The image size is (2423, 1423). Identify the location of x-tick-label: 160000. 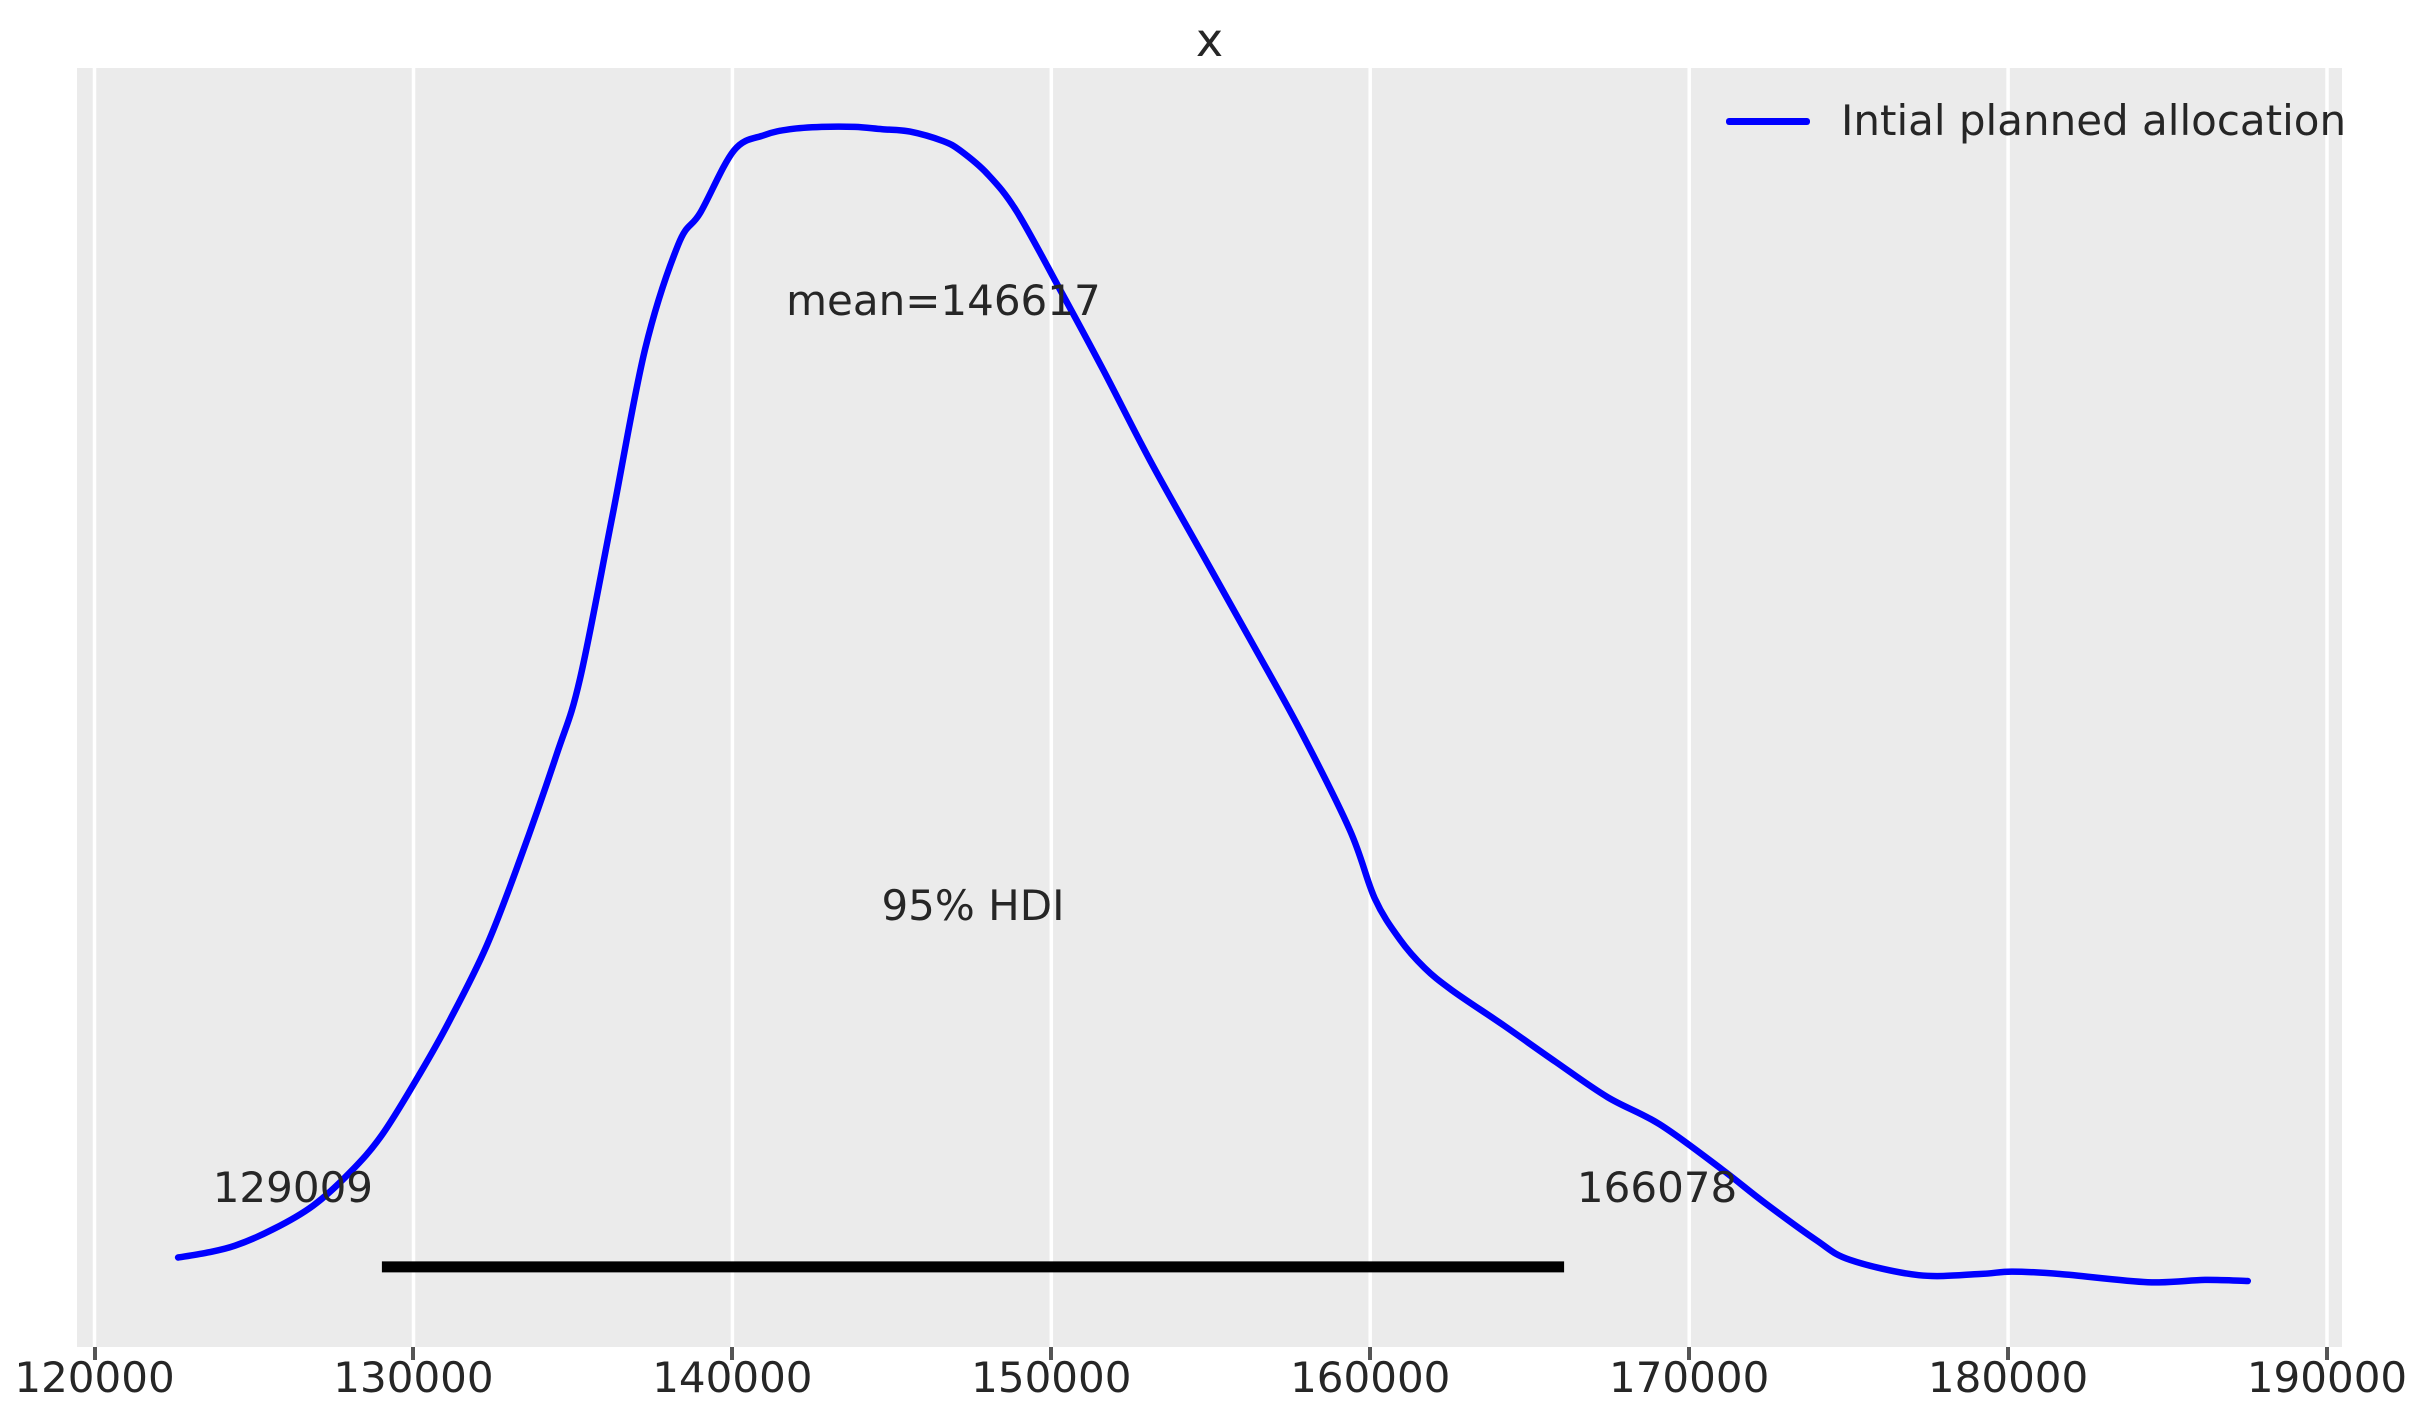
(1370, 1377).